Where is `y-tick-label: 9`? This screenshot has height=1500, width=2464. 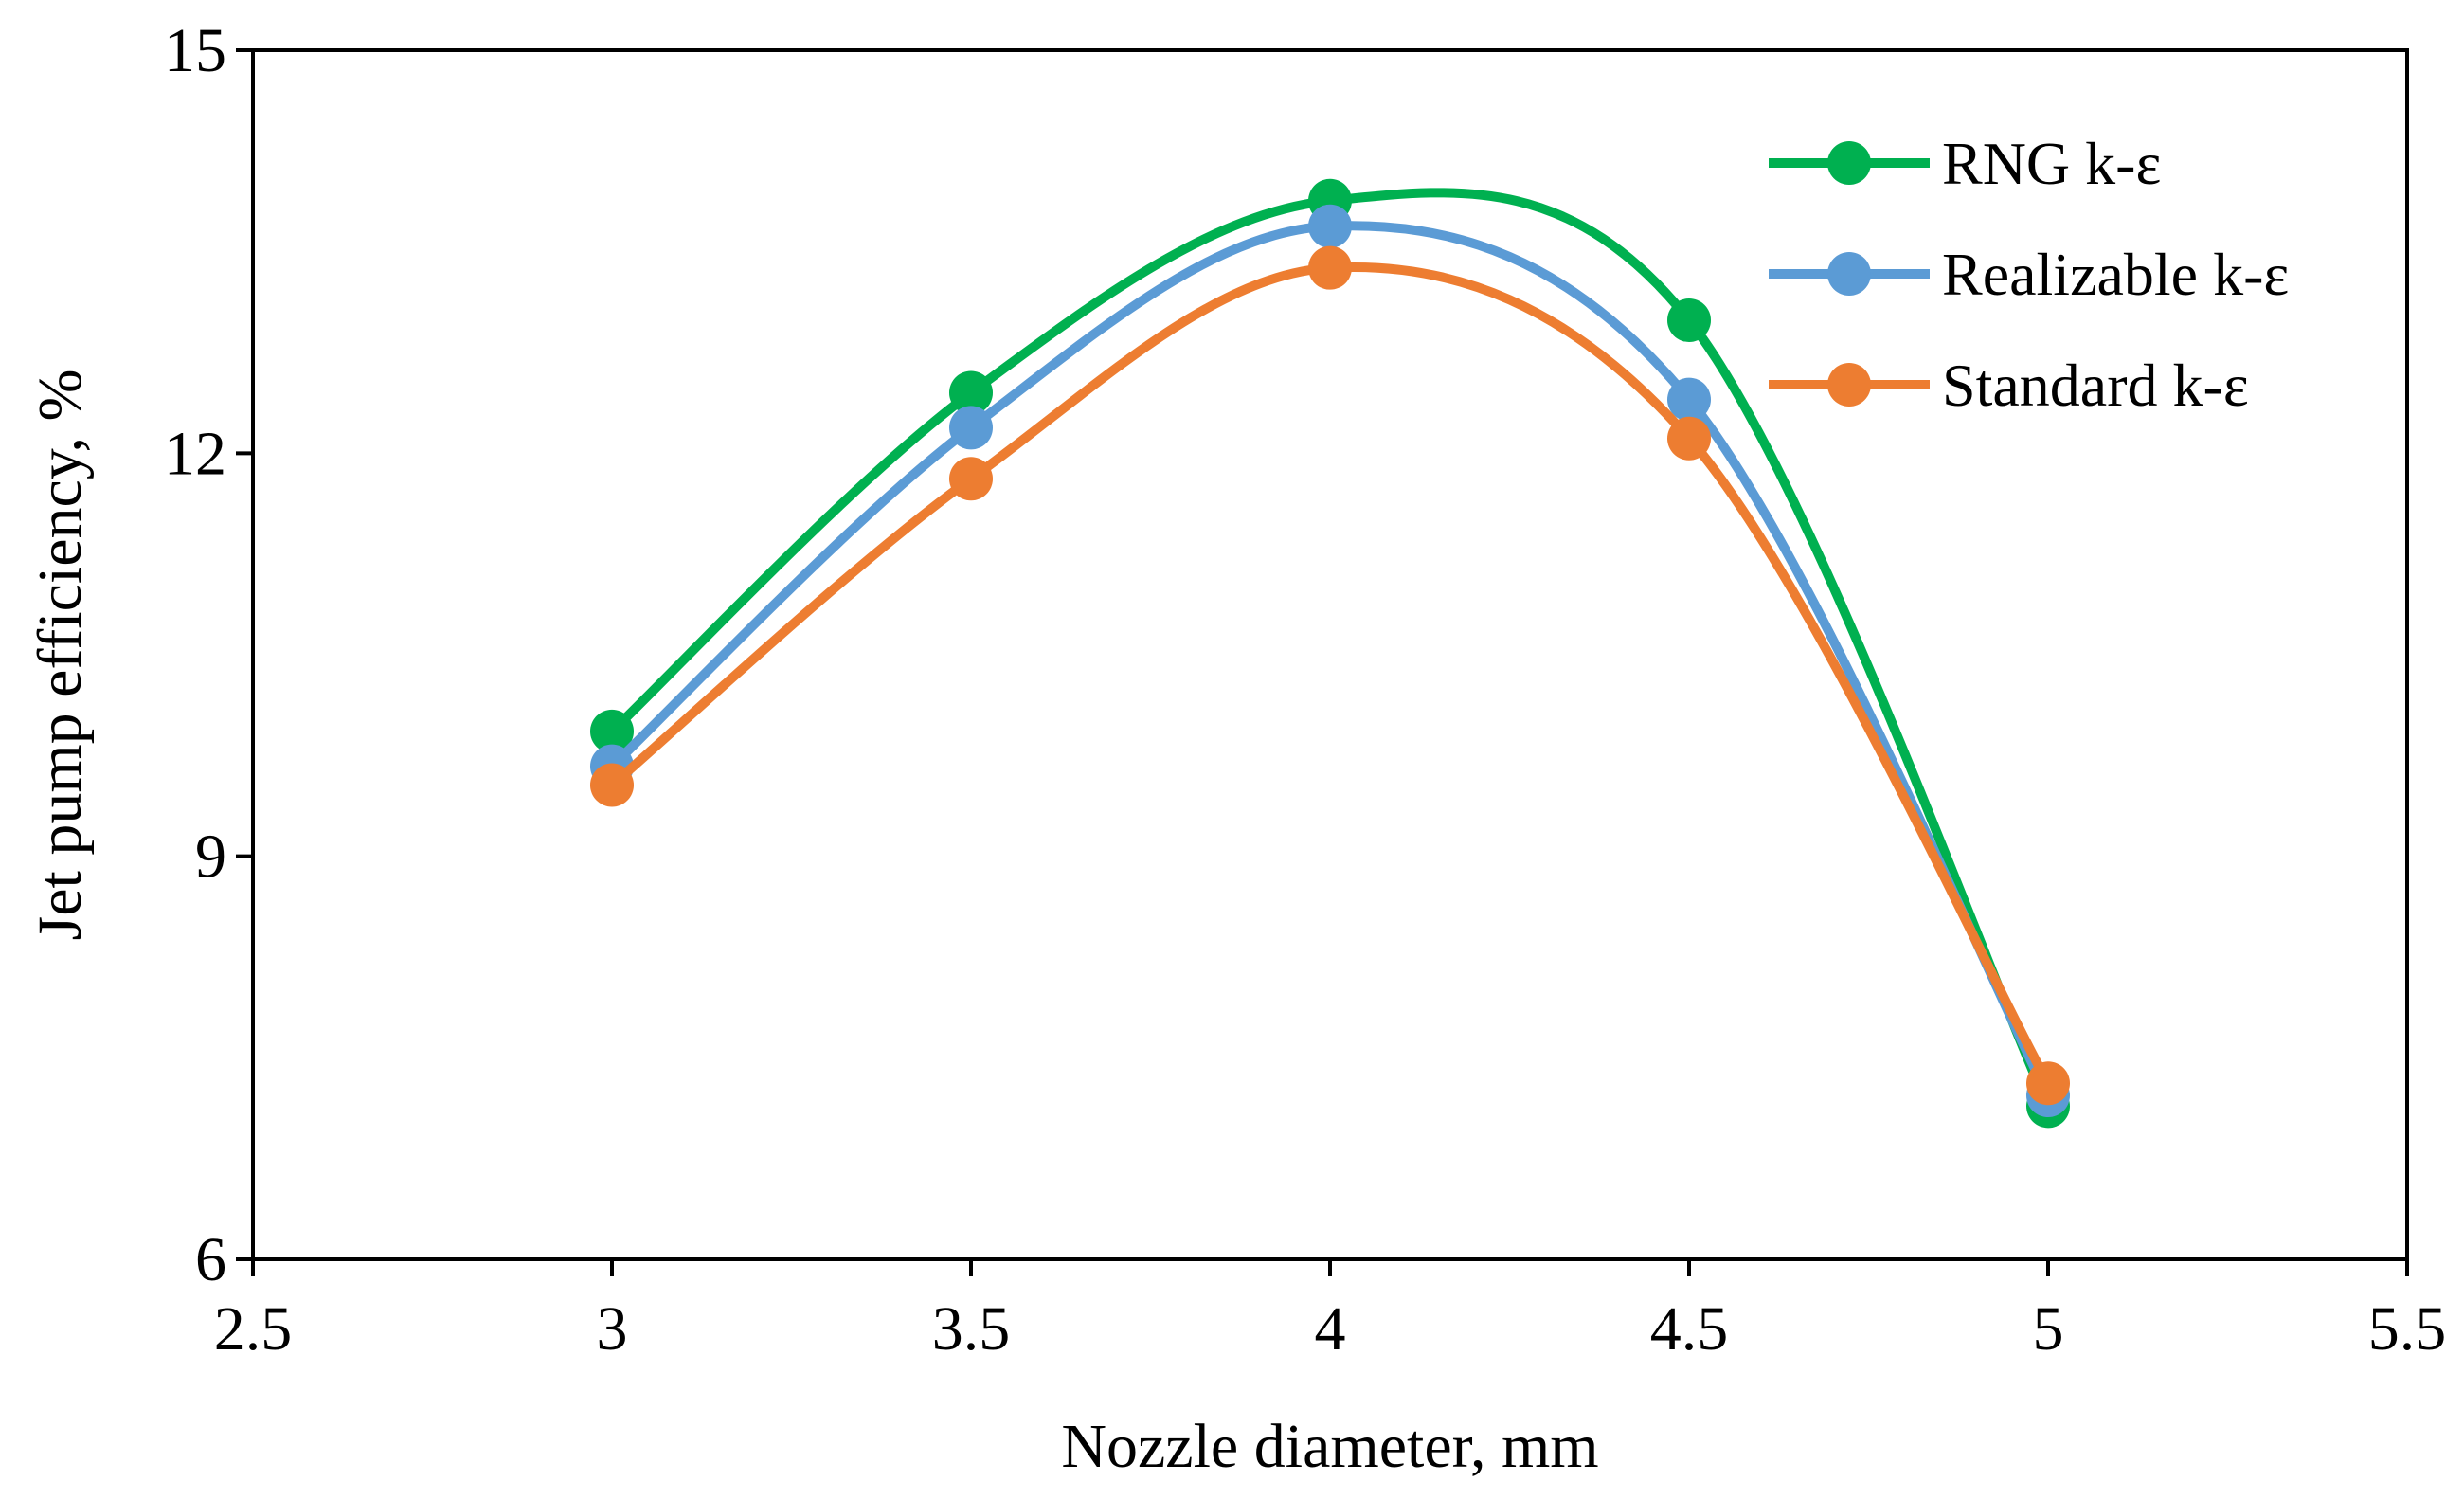 y-tick-label: 9 is located at coordinates (210, 857).